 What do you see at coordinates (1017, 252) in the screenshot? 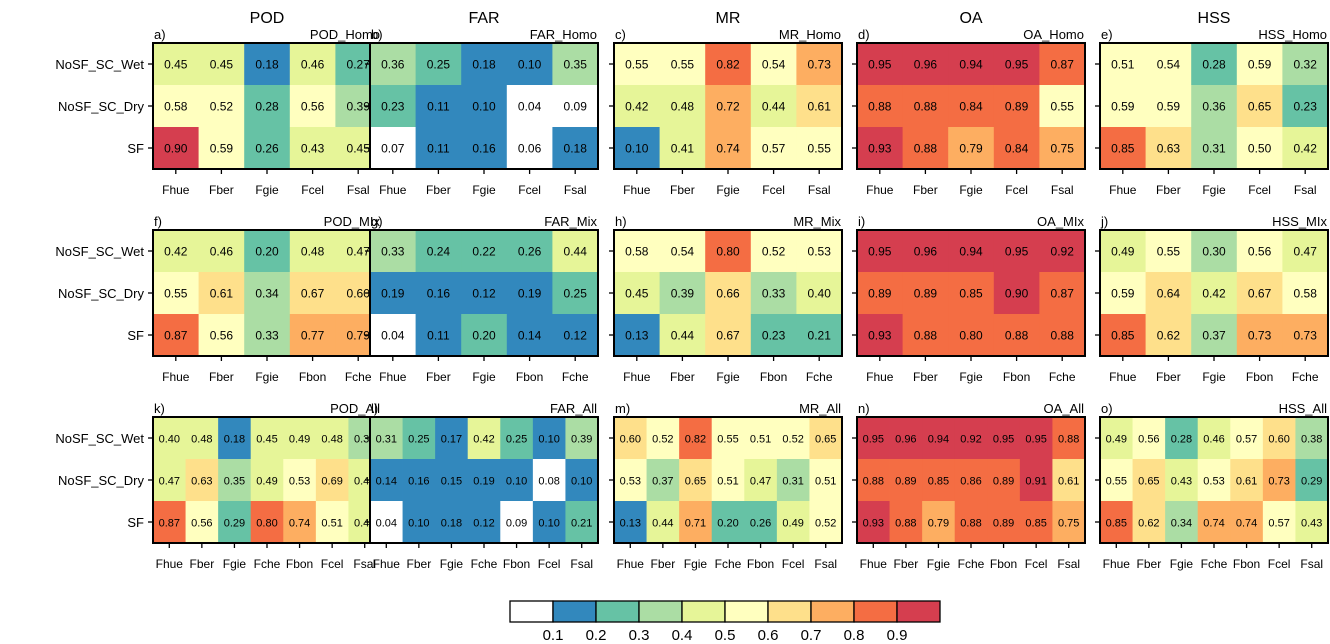
I see `cell-value-label: 0.95` at bounding box center [1017, 252].